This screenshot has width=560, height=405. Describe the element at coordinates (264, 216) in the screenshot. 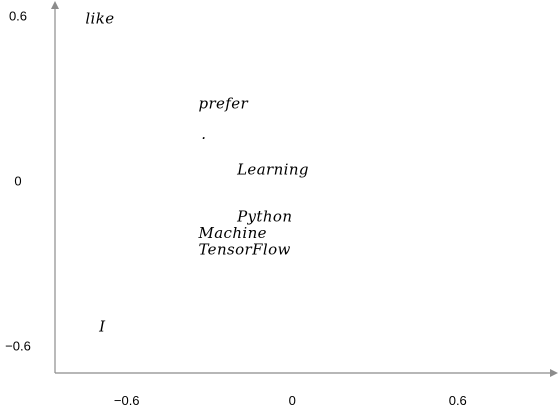

I see `point-label-python: Python` at that location.